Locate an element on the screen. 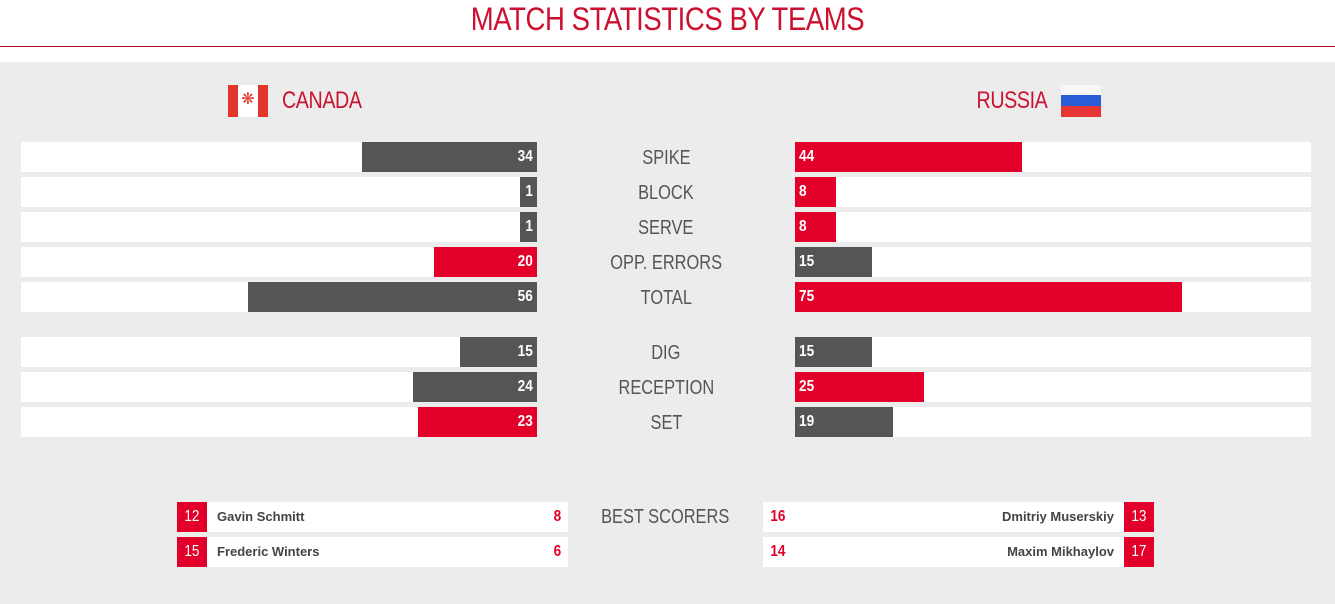  stat-row: 24 RECEPTION 25 is located at coordinates (666, 387).